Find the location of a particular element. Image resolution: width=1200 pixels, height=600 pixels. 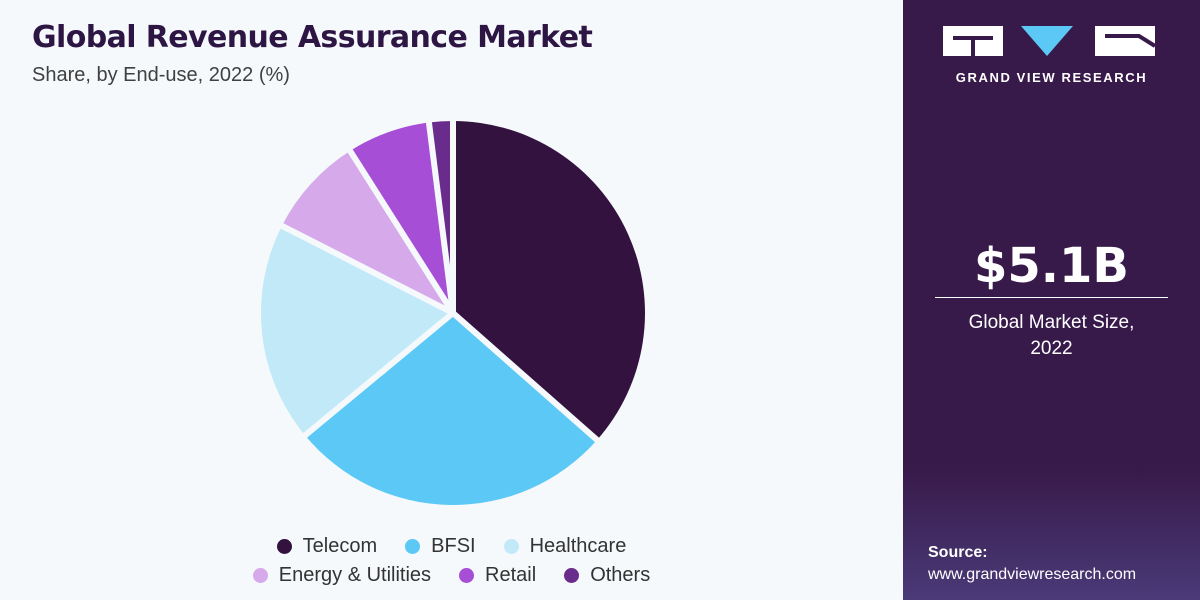

market-size-label-line2: 2022 is located at coordinates (1051, 348).